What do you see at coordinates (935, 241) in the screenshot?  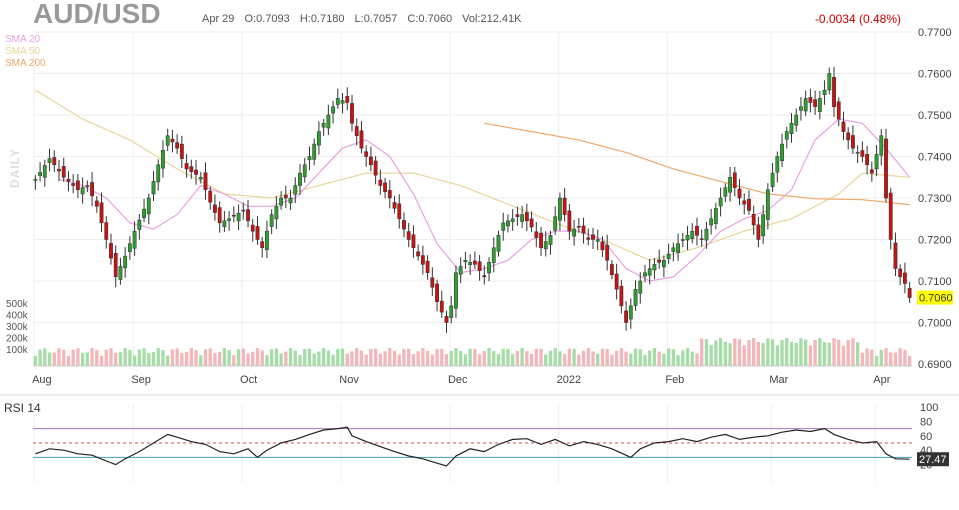 I see `price-tick-label: 0.7200` at bounding box center [935, 241].